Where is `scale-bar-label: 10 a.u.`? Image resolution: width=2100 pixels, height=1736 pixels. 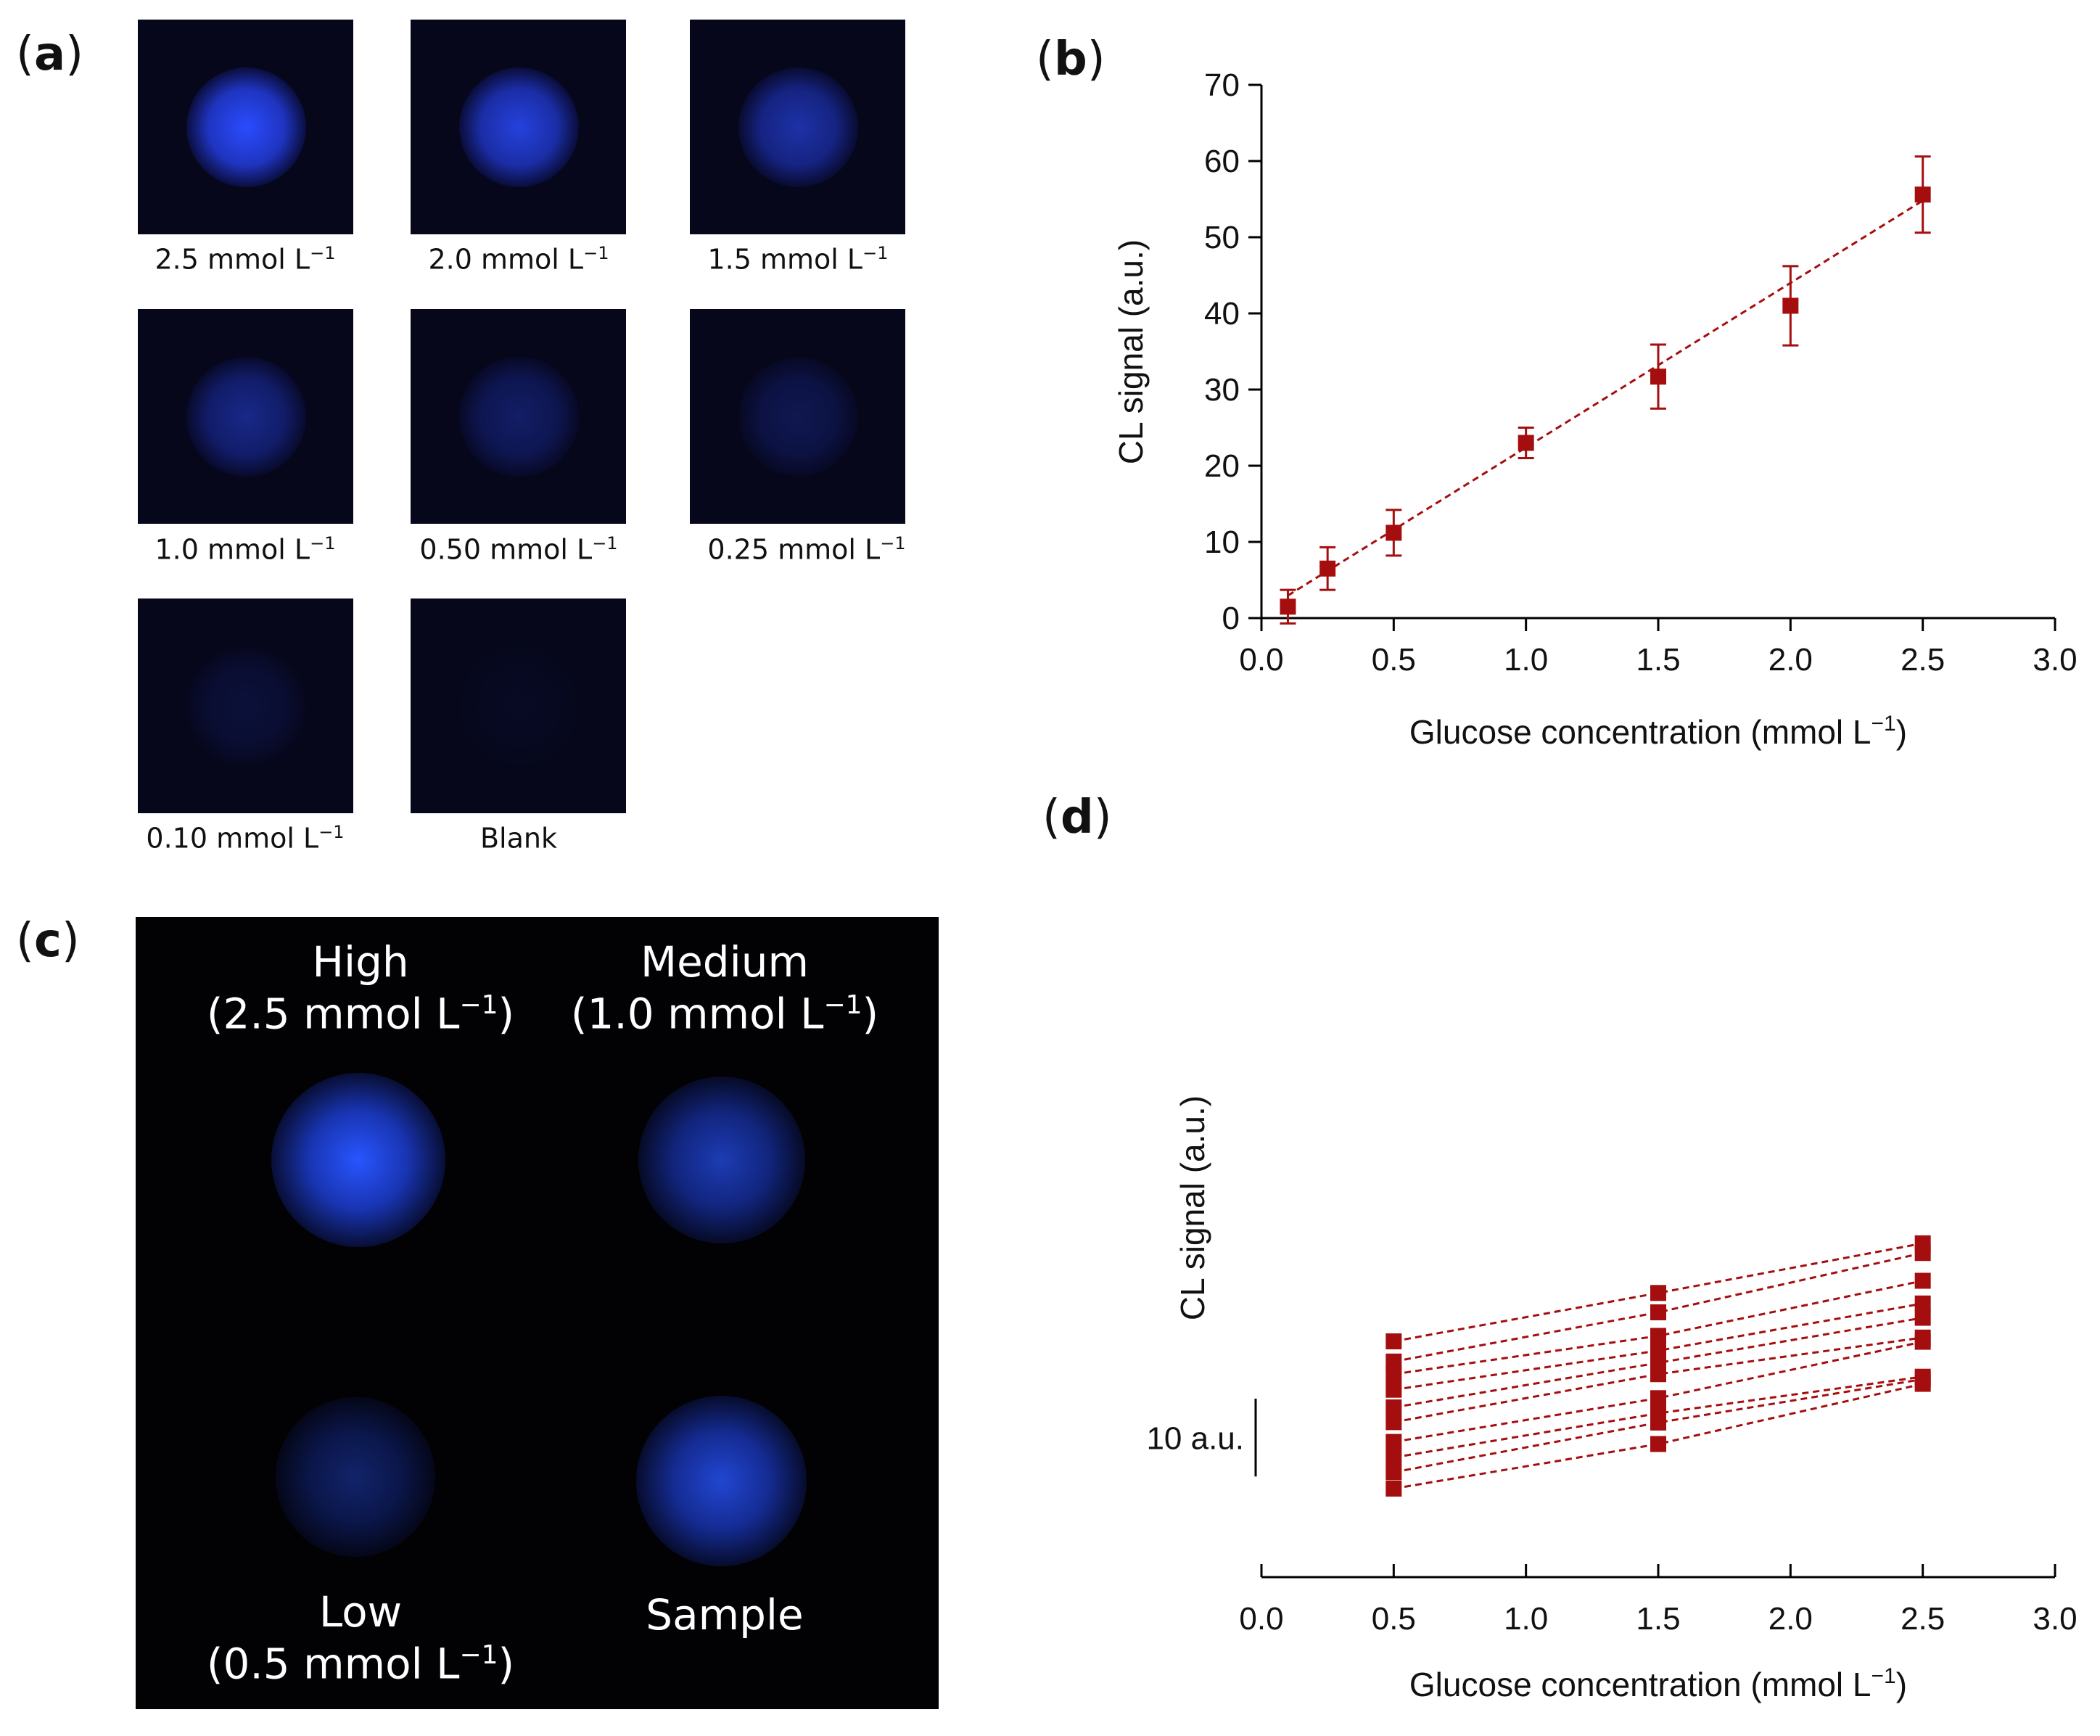 scale-bar-label: 10 a.u. is located at coordinates (1195, 1439).